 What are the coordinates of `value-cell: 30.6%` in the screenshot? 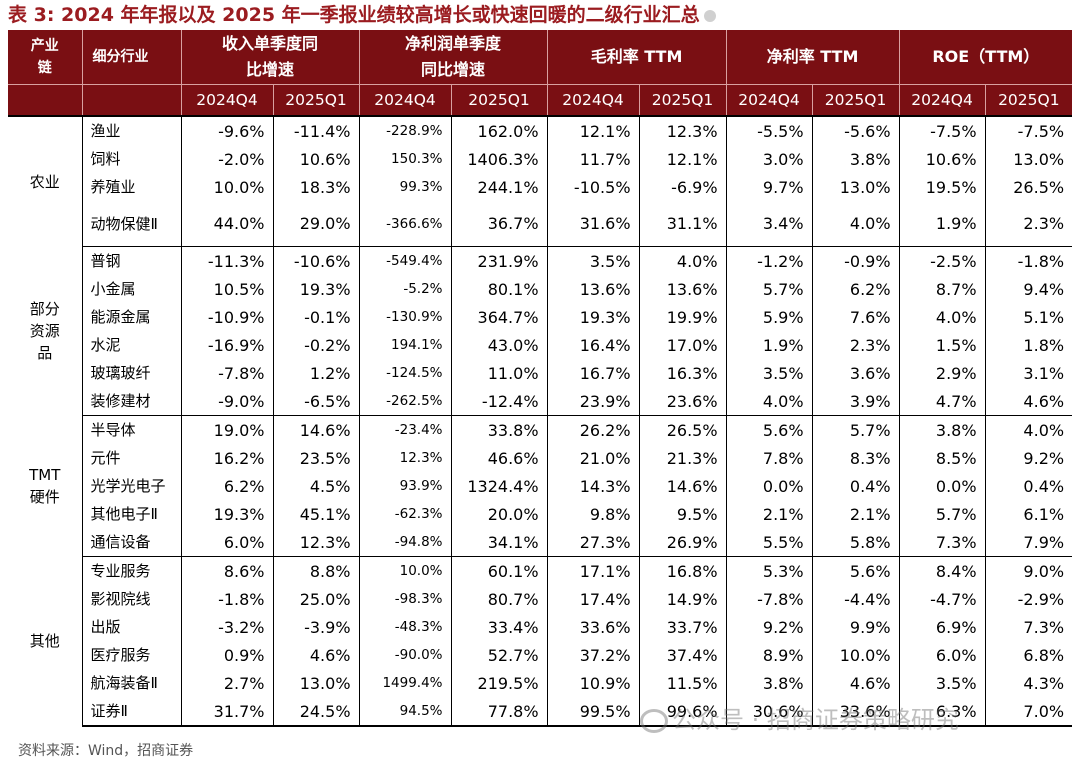 It's located at (769, 712).